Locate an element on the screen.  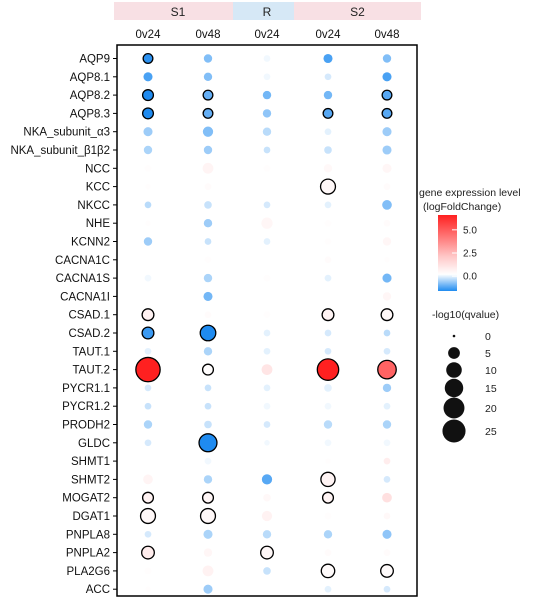
row-label: ACC is located at coordinates (98, 590).